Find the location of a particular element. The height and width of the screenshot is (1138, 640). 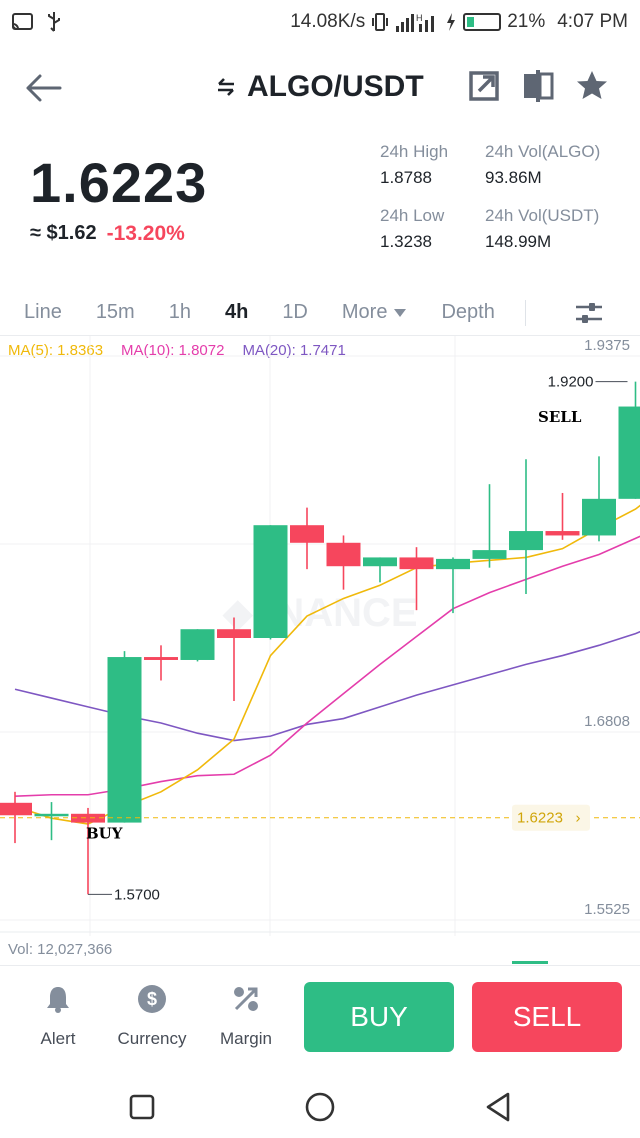

volume-label: Vol: 12,027,366 is located at coordinates (60, 949).